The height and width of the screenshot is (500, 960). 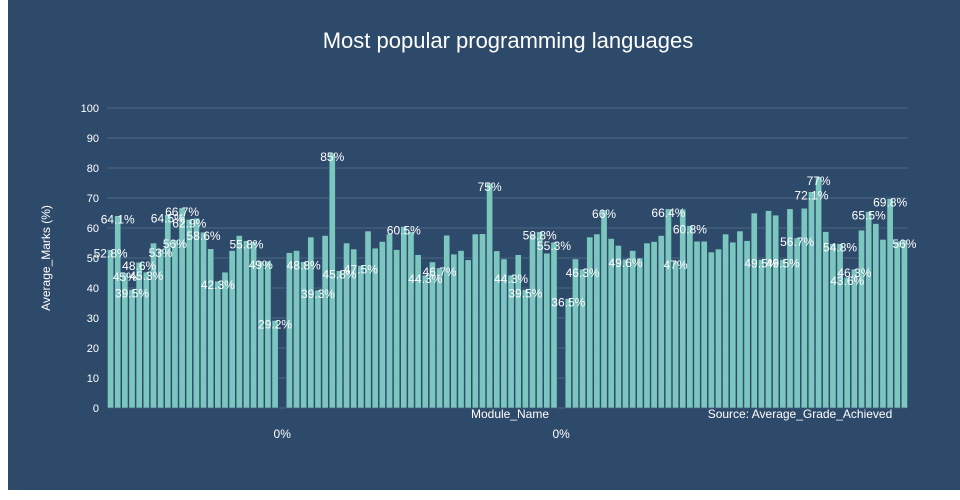 I want to click on data-label: 56.7%, so click(x=797, y=242).